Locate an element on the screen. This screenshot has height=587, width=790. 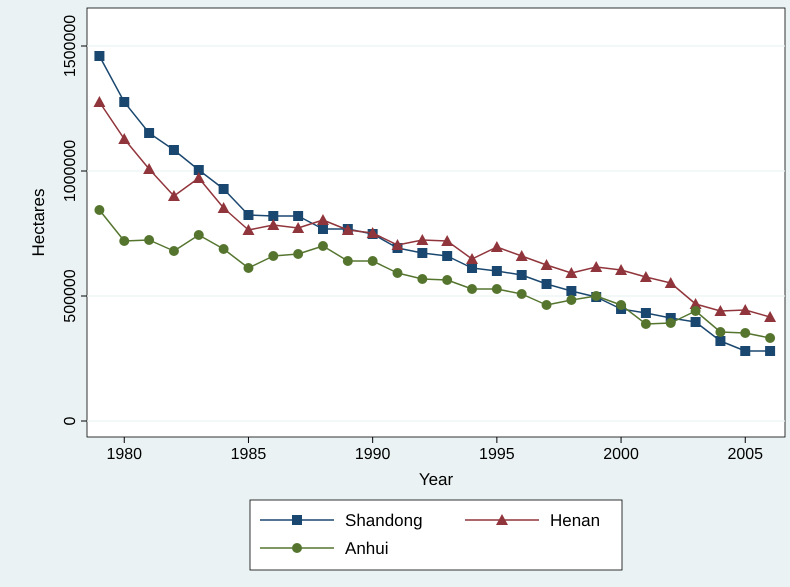
y-tick-label: 1500000 is located at coordinates (70, 46).